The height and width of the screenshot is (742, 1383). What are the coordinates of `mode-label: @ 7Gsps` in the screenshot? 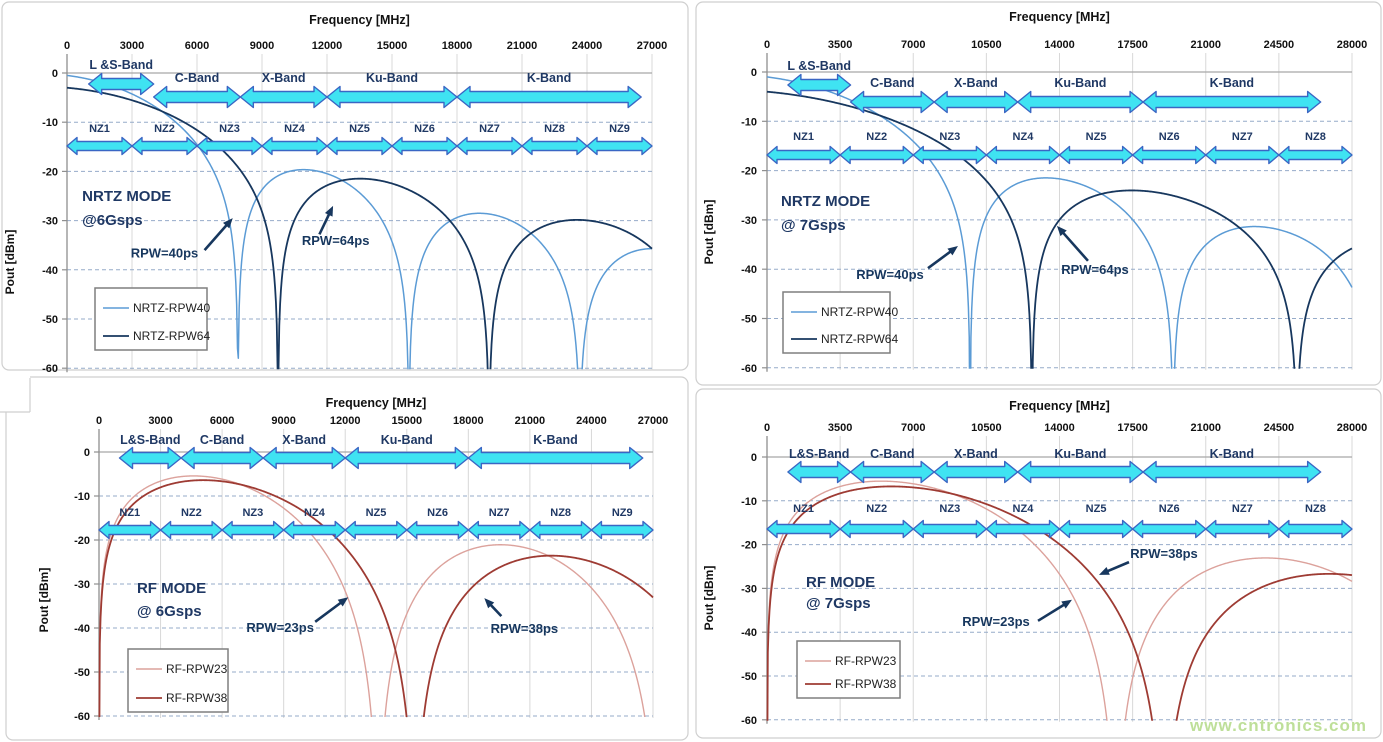 It's located at (813, 225).